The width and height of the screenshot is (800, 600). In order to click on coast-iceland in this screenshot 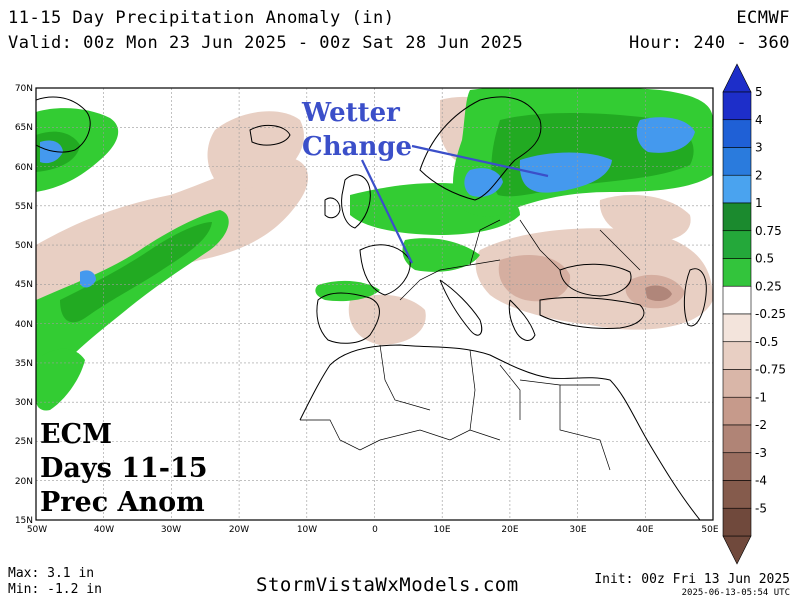, I will do `click(270, 135)`.